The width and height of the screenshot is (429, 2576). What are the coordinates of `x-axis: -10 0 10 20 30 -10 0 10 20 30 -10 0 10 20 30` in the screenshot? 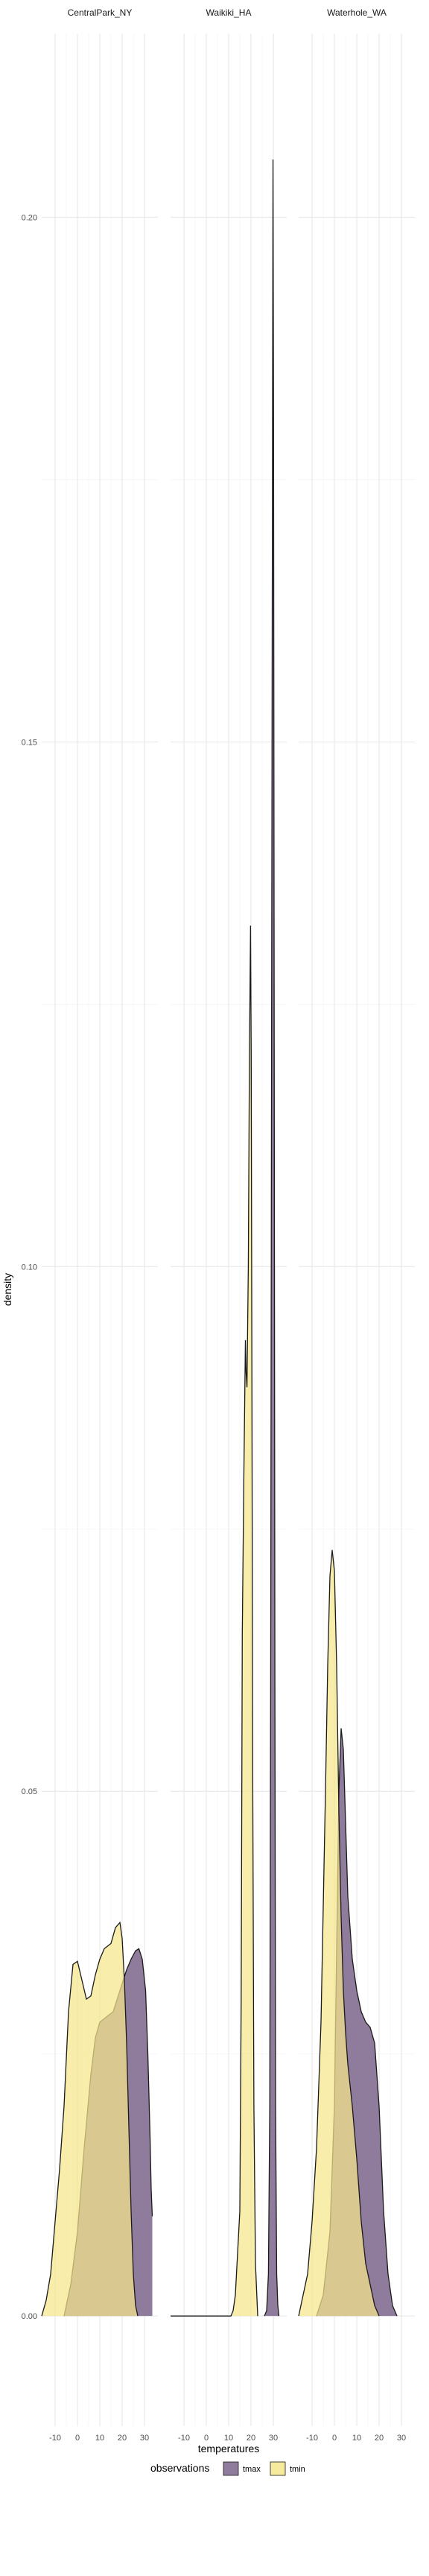 It's located at (227, 2438).